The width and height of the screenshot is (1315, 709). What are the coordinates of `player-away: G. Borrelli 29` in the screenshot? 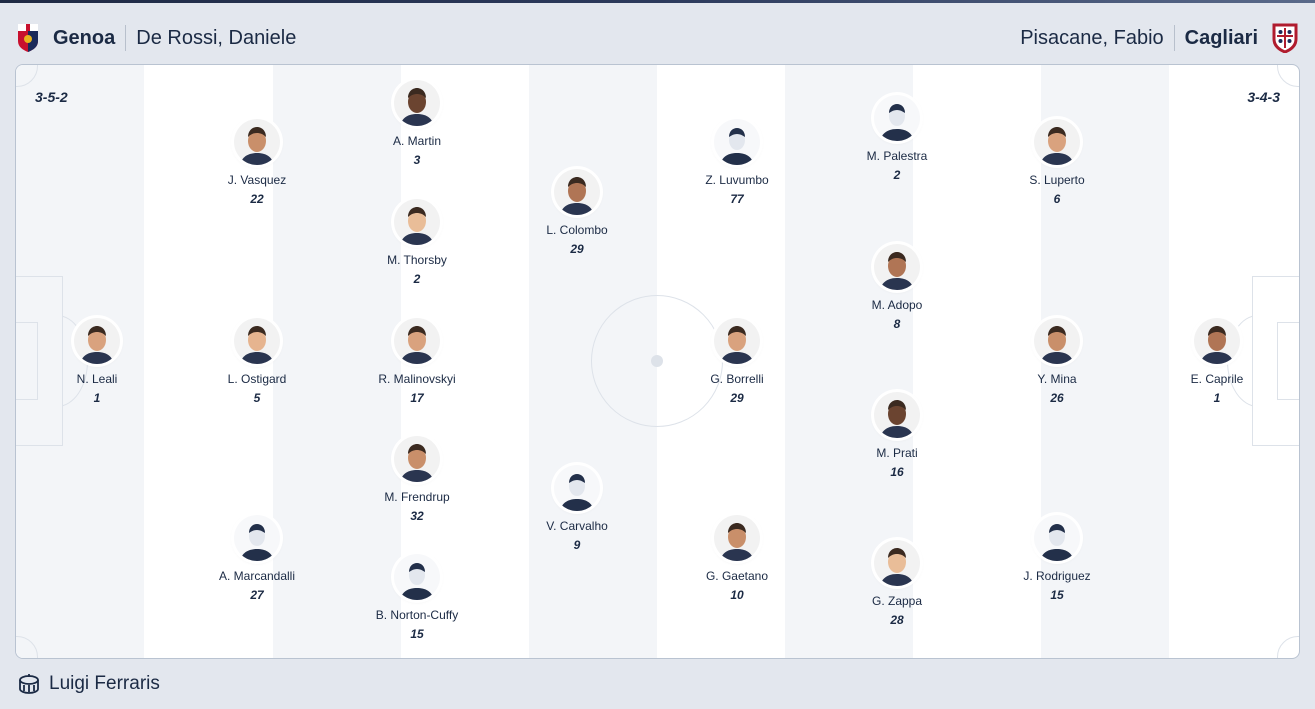 It's located at (737, 361).